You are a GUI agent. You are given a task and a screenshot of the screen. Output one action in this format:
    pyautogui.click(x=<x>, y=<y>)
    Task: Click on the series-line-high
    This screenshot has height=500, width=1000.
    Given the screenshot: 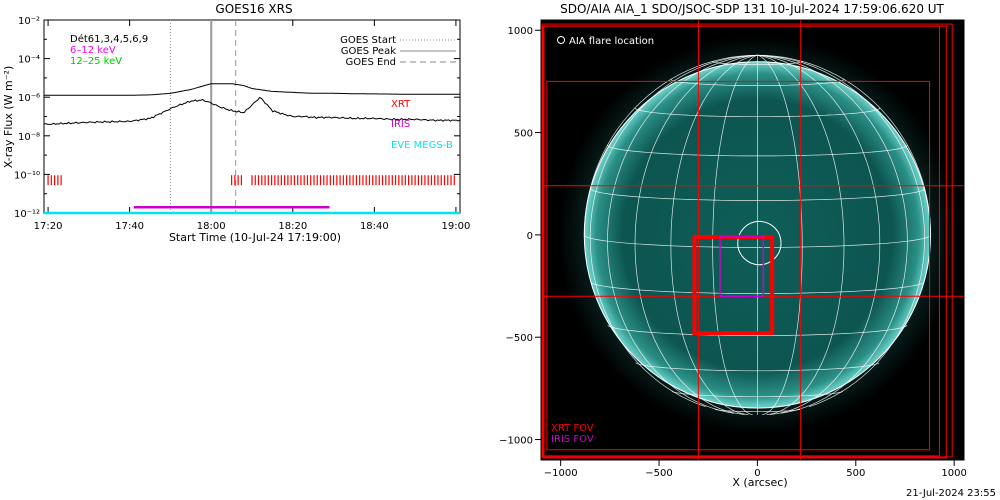 What is the action you would take?
    pyautogui.click(x=252, y=110)
    